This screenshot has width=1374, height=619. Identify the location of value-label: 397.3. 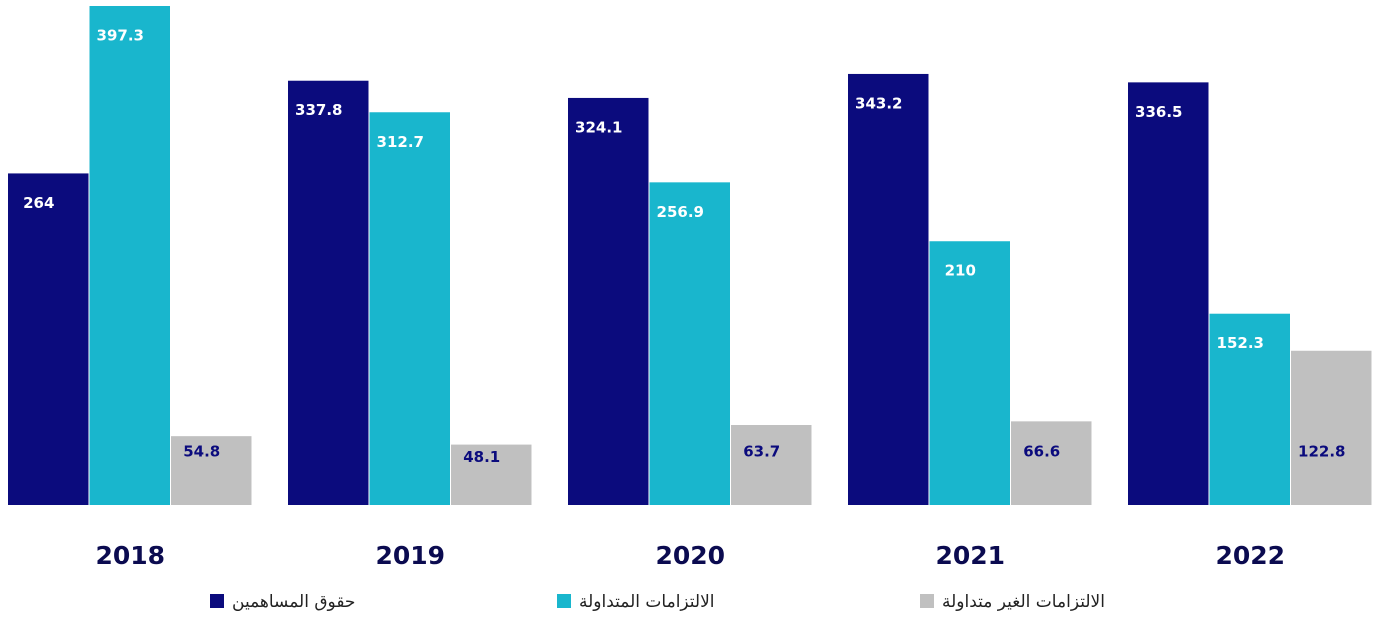
(120, 36).